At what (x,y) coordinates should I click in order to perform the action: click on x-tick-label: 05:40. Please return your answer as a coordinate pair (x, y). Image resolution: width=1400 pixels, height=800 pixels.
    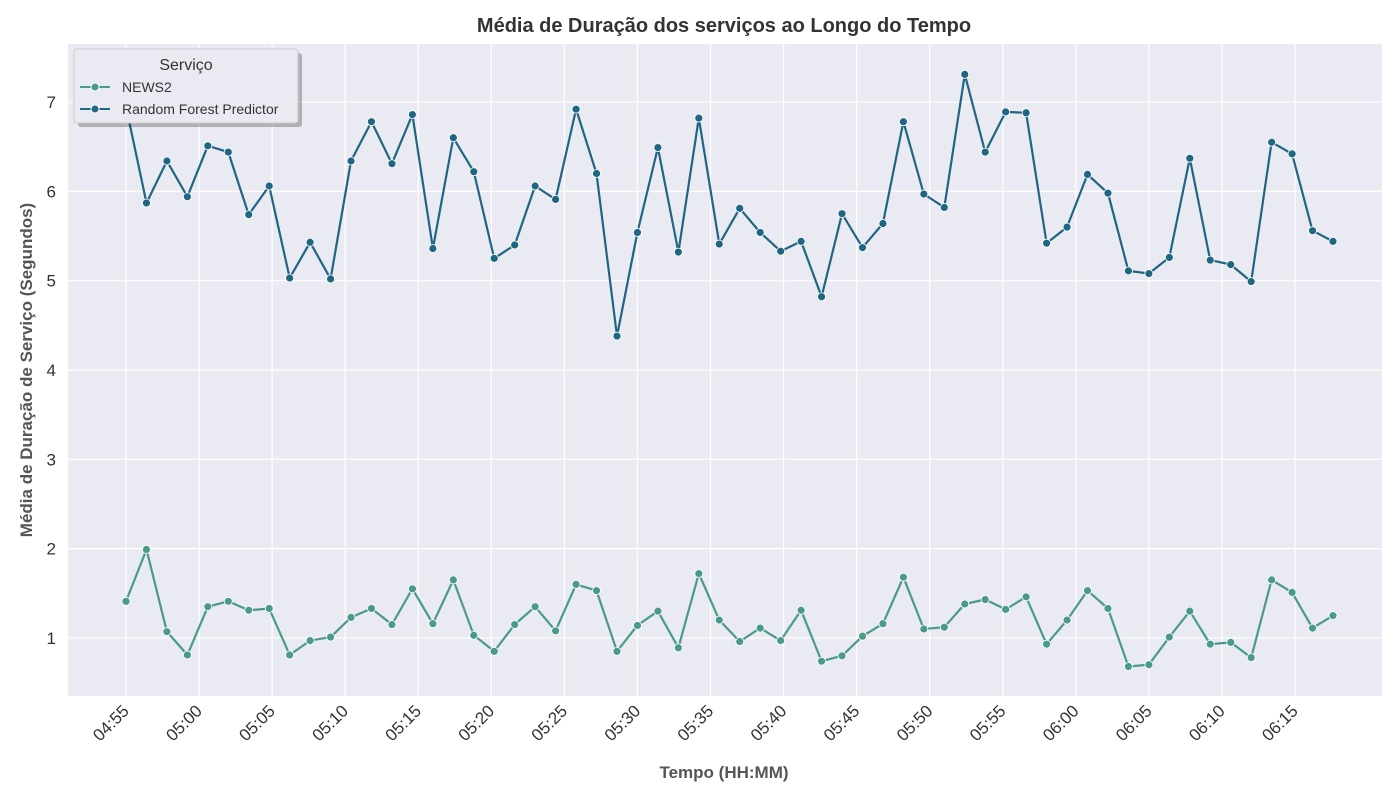
    Looking at the image, I should click on (769, 723).